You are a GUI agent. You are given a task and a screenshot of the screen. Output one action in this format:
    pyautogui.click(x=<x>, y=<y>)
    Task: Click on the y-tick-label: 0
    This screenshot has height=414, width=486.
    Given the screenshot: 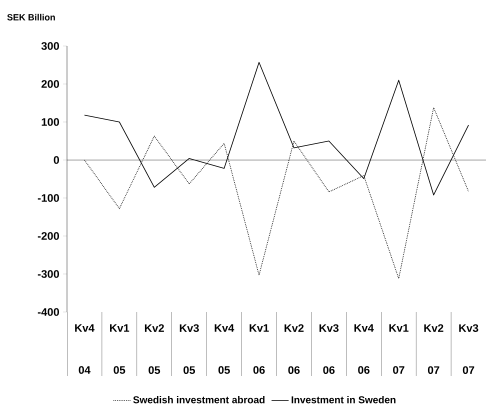 What is the action you would take?
    pyautogui.click(x=57, y=160)
    